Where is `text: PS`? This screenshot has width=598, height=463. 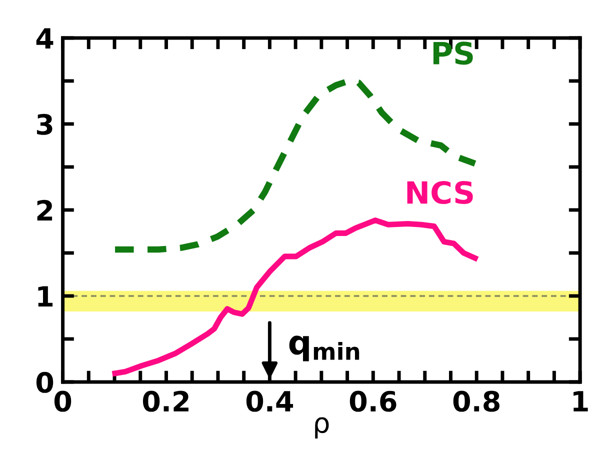
text: PS is located at coordinates (453, 53).